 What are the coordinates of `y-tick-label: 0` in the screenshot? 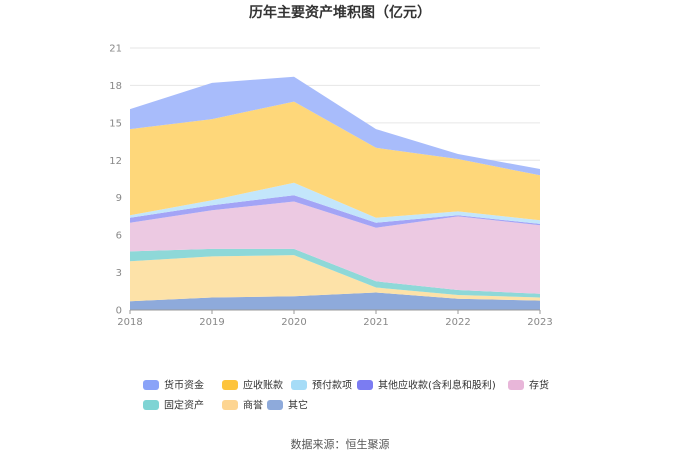 It's located at (119, 311).